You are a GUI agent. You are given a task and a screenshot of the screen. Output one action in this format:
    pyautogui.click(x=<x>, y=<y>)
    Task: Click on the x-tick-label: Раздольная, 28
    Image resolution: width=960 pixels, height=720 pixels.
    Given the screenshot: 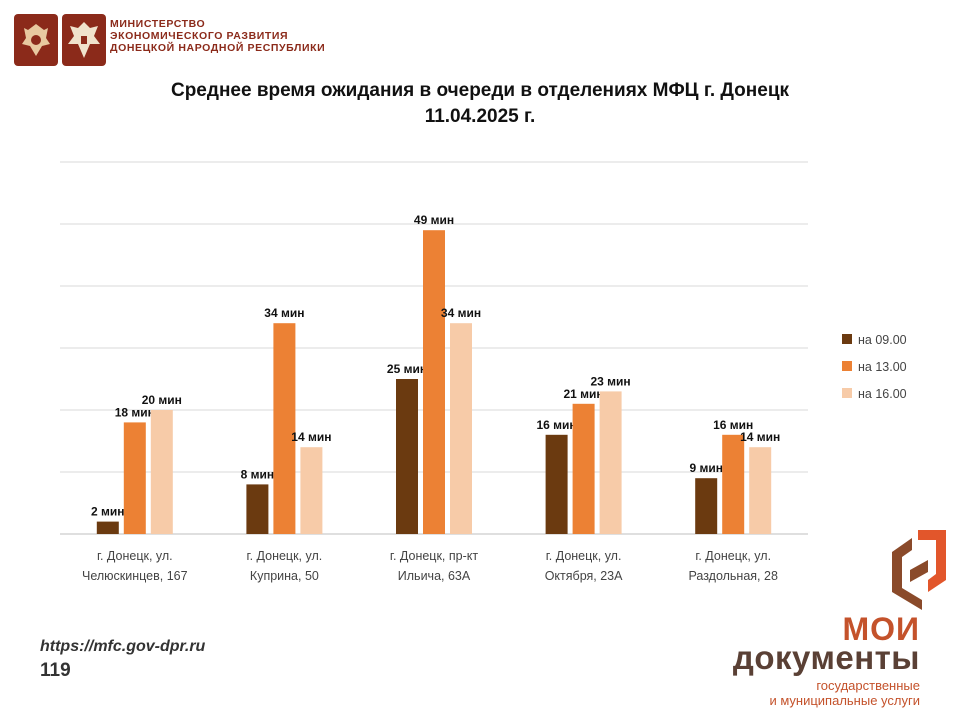 What is the action you would take?
    pyautogui.click(x=732, y=576)
    